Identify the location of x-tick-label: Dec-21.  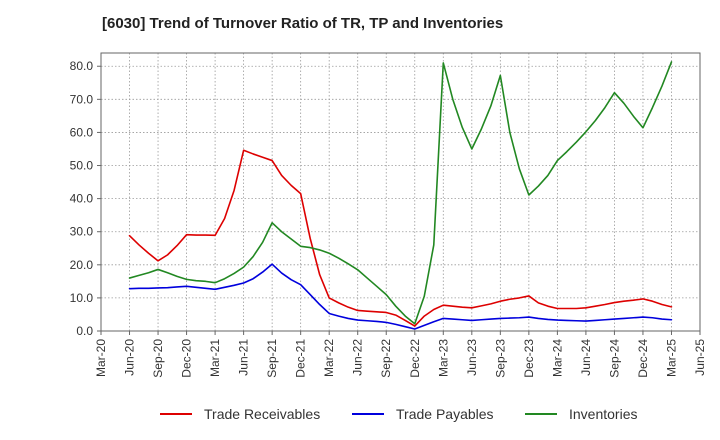
(301, 358).